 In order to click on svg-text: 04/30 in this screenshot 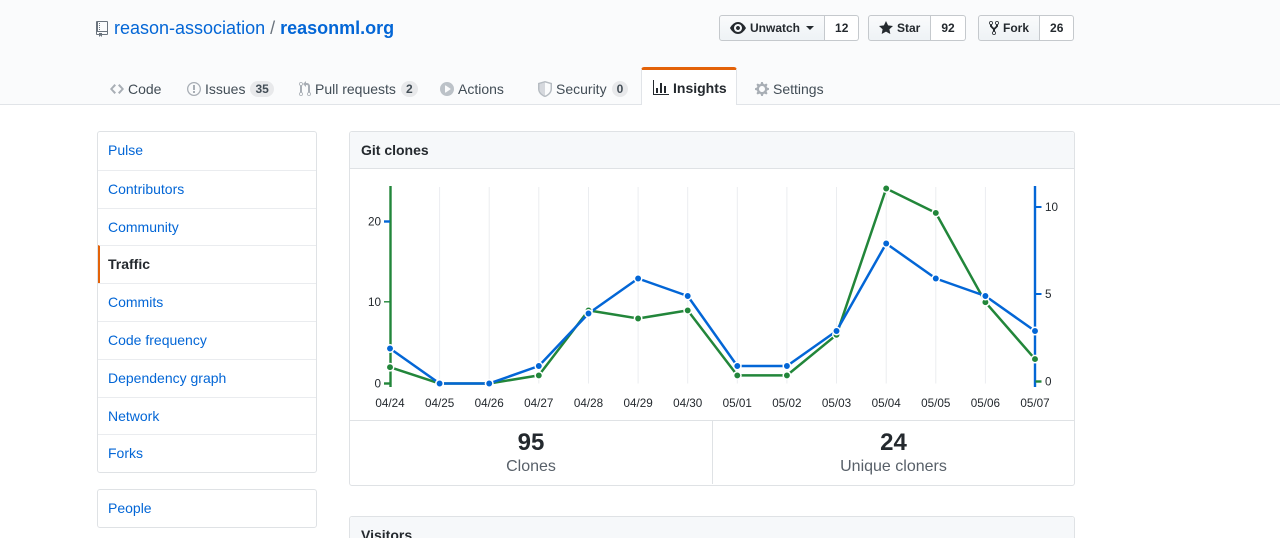, I will do `click(688, 403)`.